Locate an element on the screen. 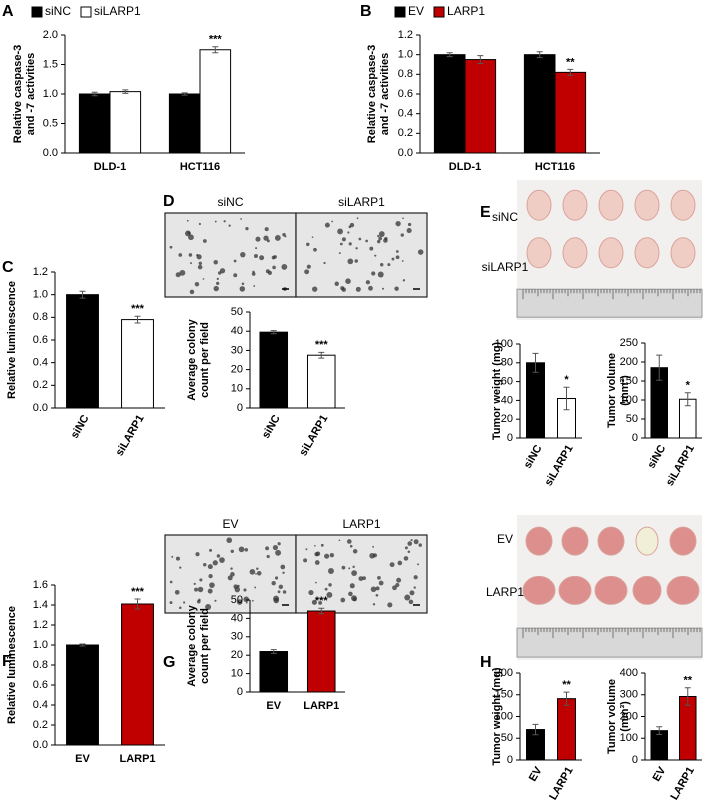  y-tick-label: 250 is located at coordinates (629, 343).